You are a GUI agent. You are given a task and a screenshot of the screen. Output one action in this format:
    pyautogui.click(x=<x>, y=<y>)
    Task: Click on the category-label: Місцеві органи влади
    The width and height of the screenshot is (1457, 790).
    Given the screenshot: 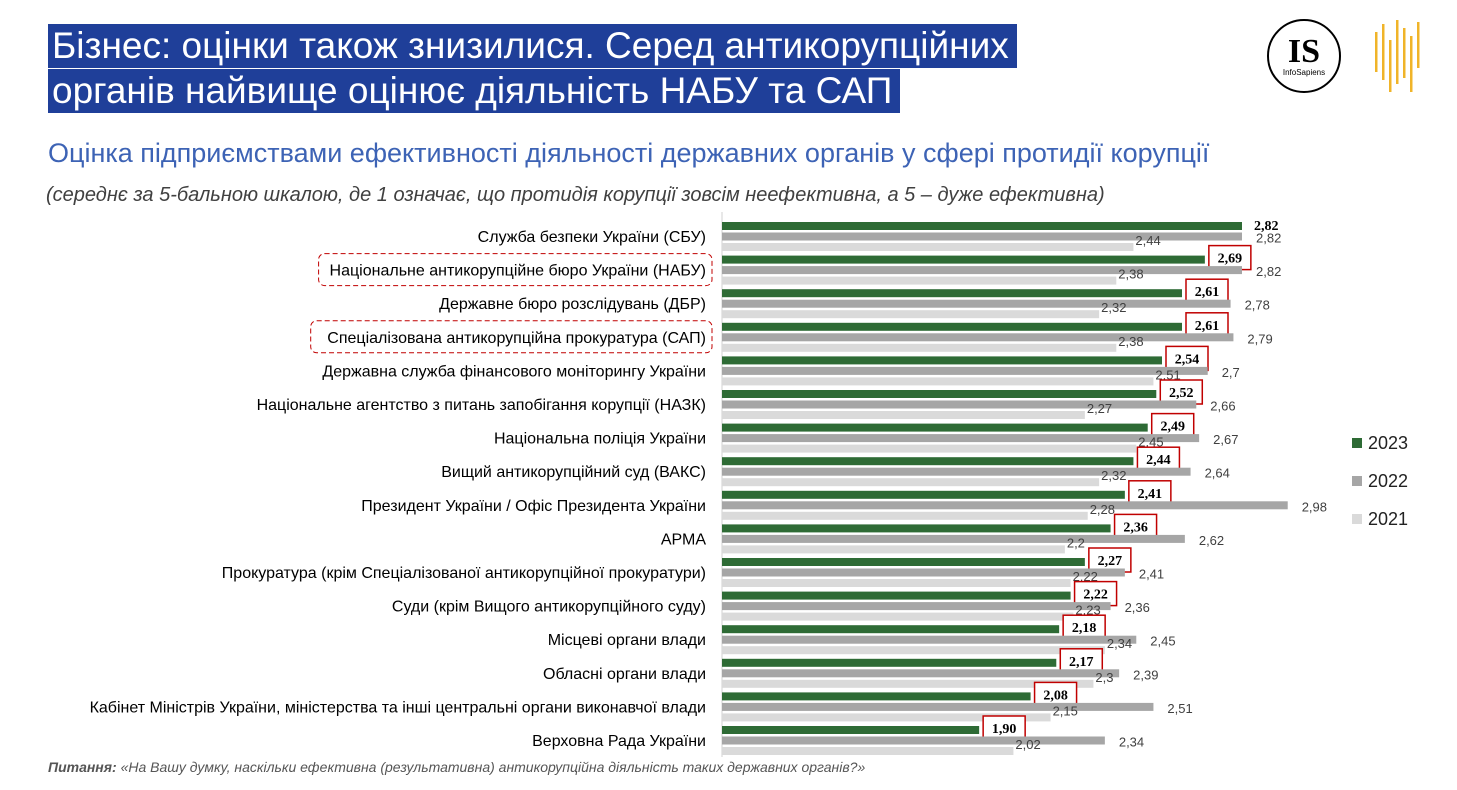 What is the action you would take?
    pyautogui.click(x=627, y=640)
    